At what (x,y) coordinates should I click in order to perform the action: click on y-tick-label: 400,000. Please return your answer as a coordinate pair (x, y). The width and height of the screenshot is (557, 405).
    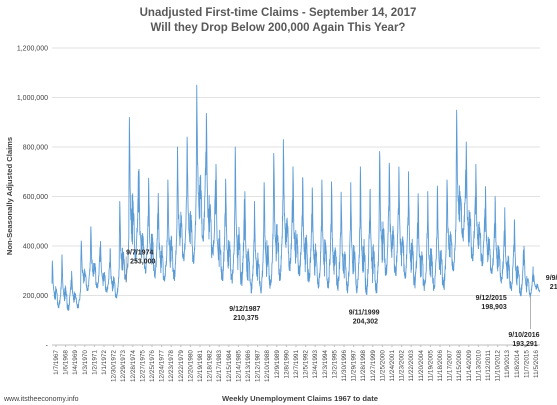
    Looking at the image, I should click on (35, 247).